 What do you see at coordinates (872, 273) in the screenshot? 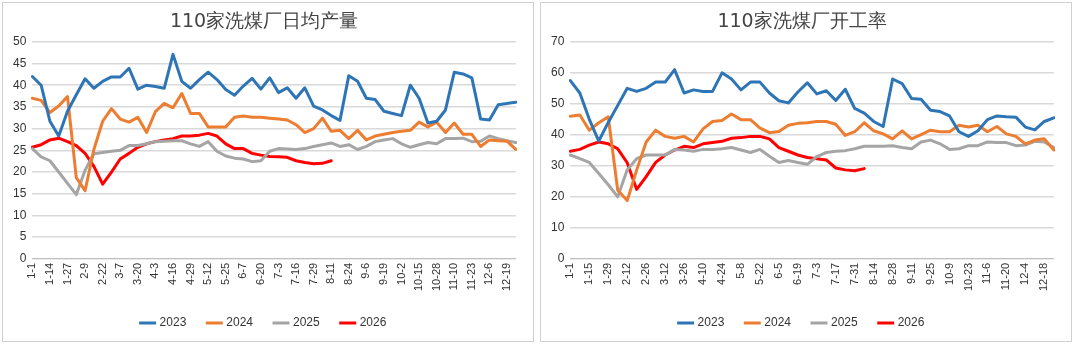
I see `x-tick-label: 8-14` at bounding box center [872, 273].